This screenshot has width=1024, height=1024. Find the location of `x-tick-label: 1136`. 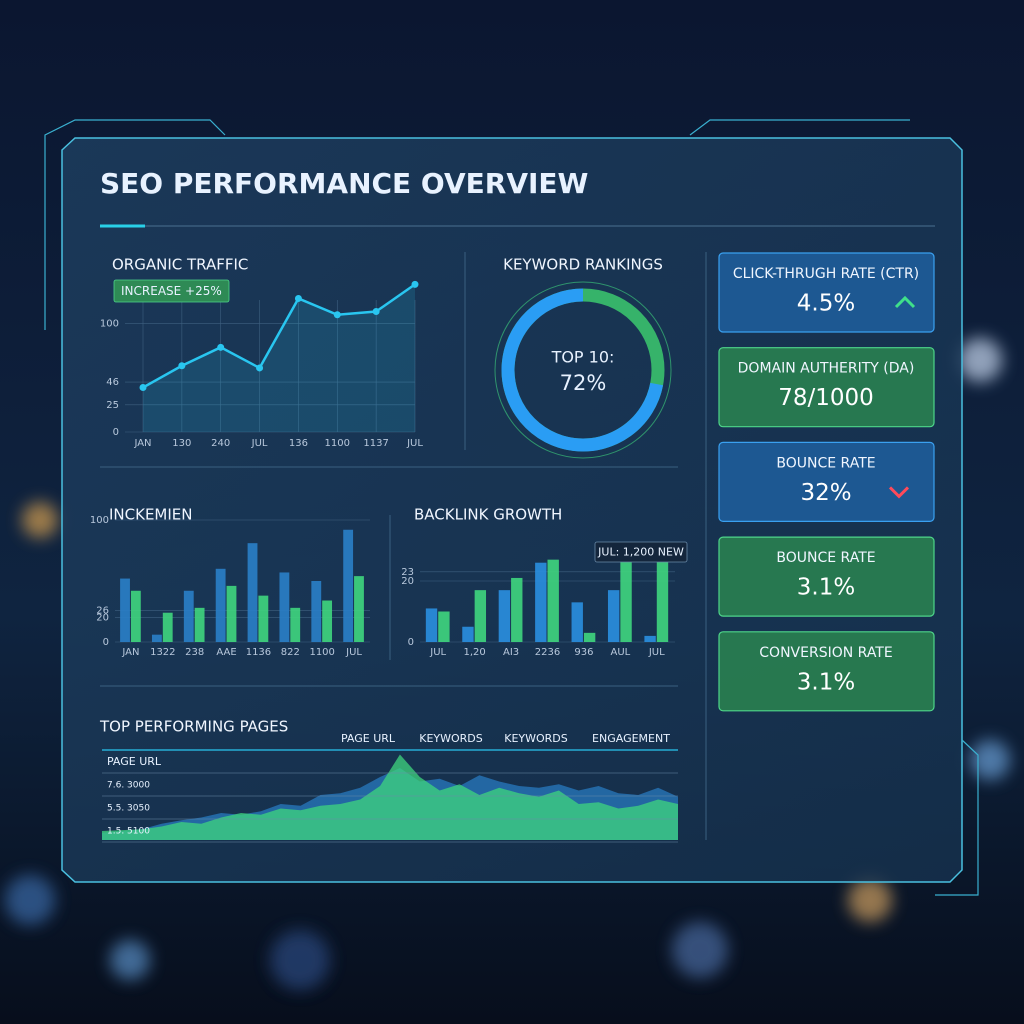

x-tick-label: 1136 is located at coordinates (258, 652).